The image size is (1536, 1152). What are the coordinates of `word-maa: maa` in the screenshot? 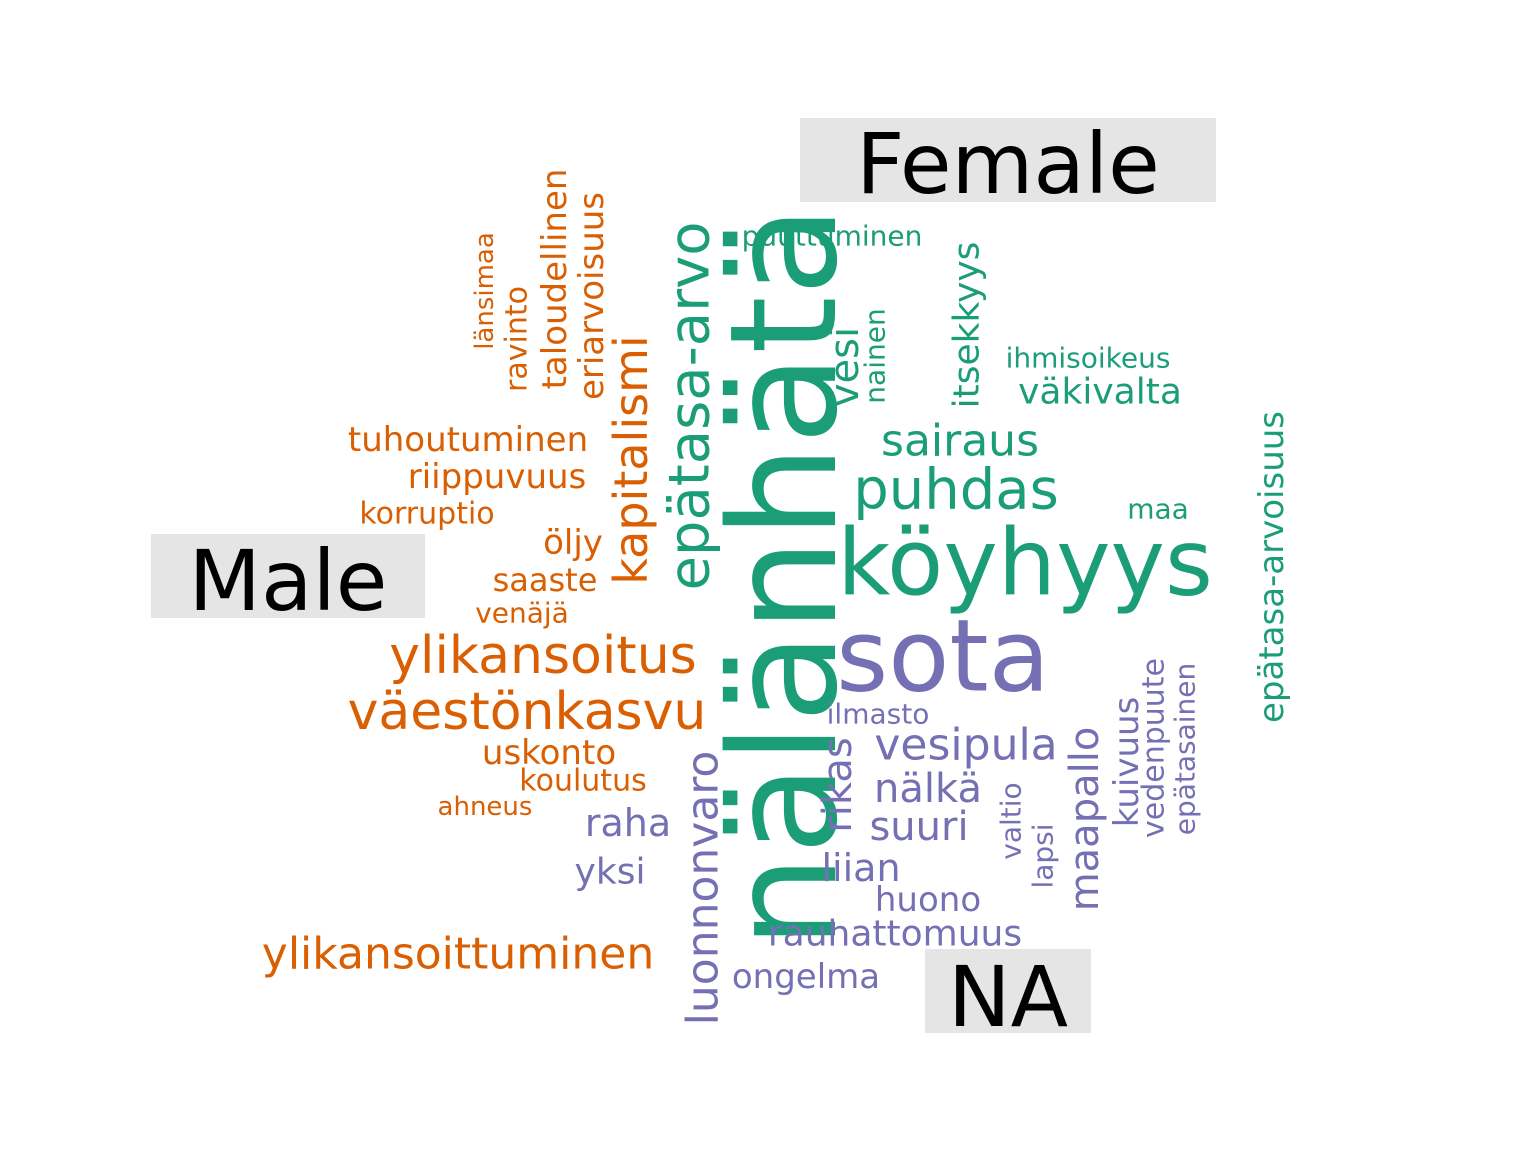 It's located at (1158, 509).